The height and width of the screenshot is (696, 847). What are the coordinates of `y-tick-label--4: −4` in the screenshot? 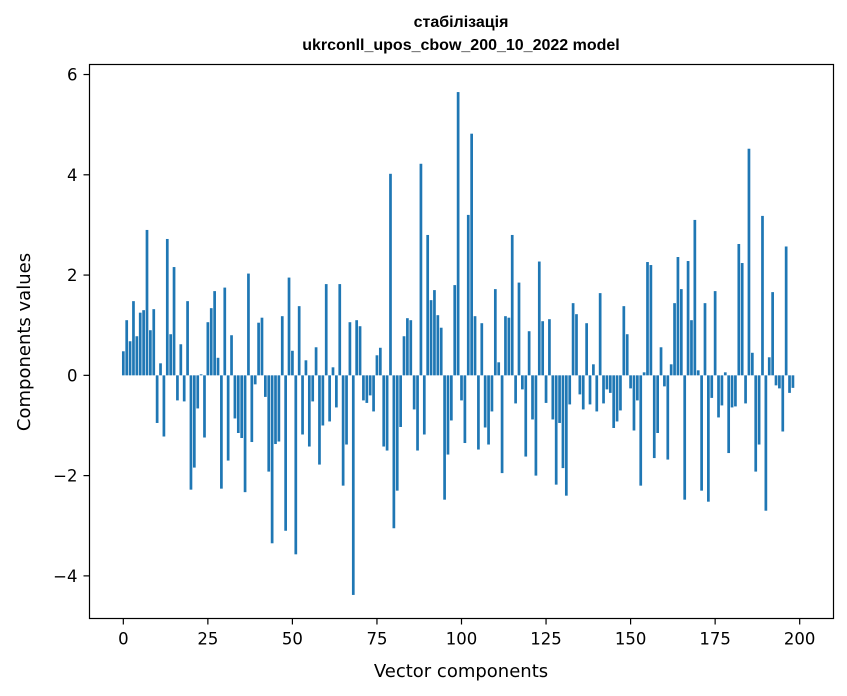 It's located at (65, 576).